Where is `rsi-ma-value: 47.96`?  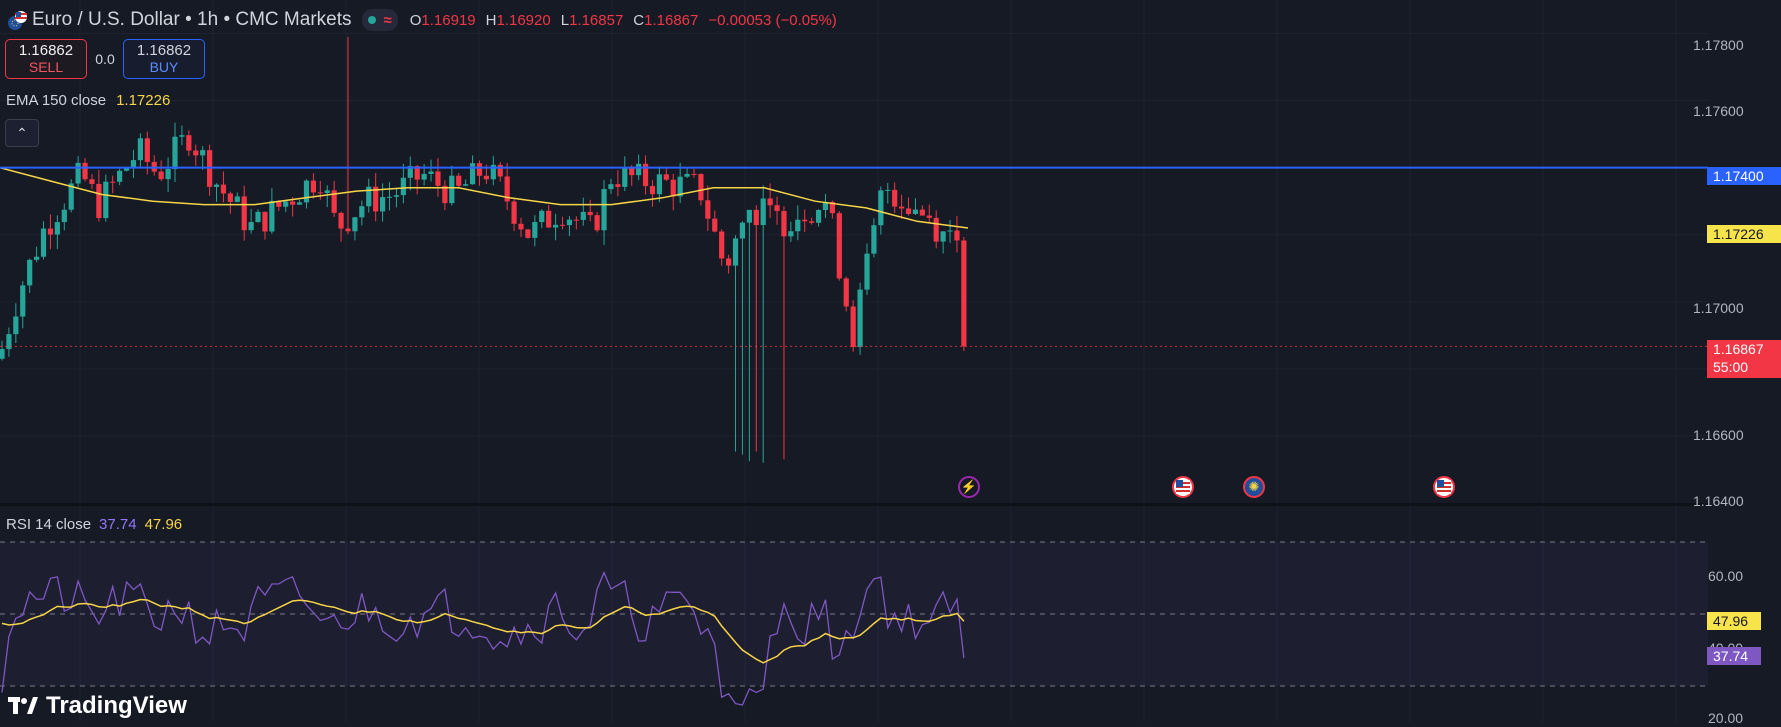
rsi-ma-value: 47.96 is located at coordinates (163, 524).